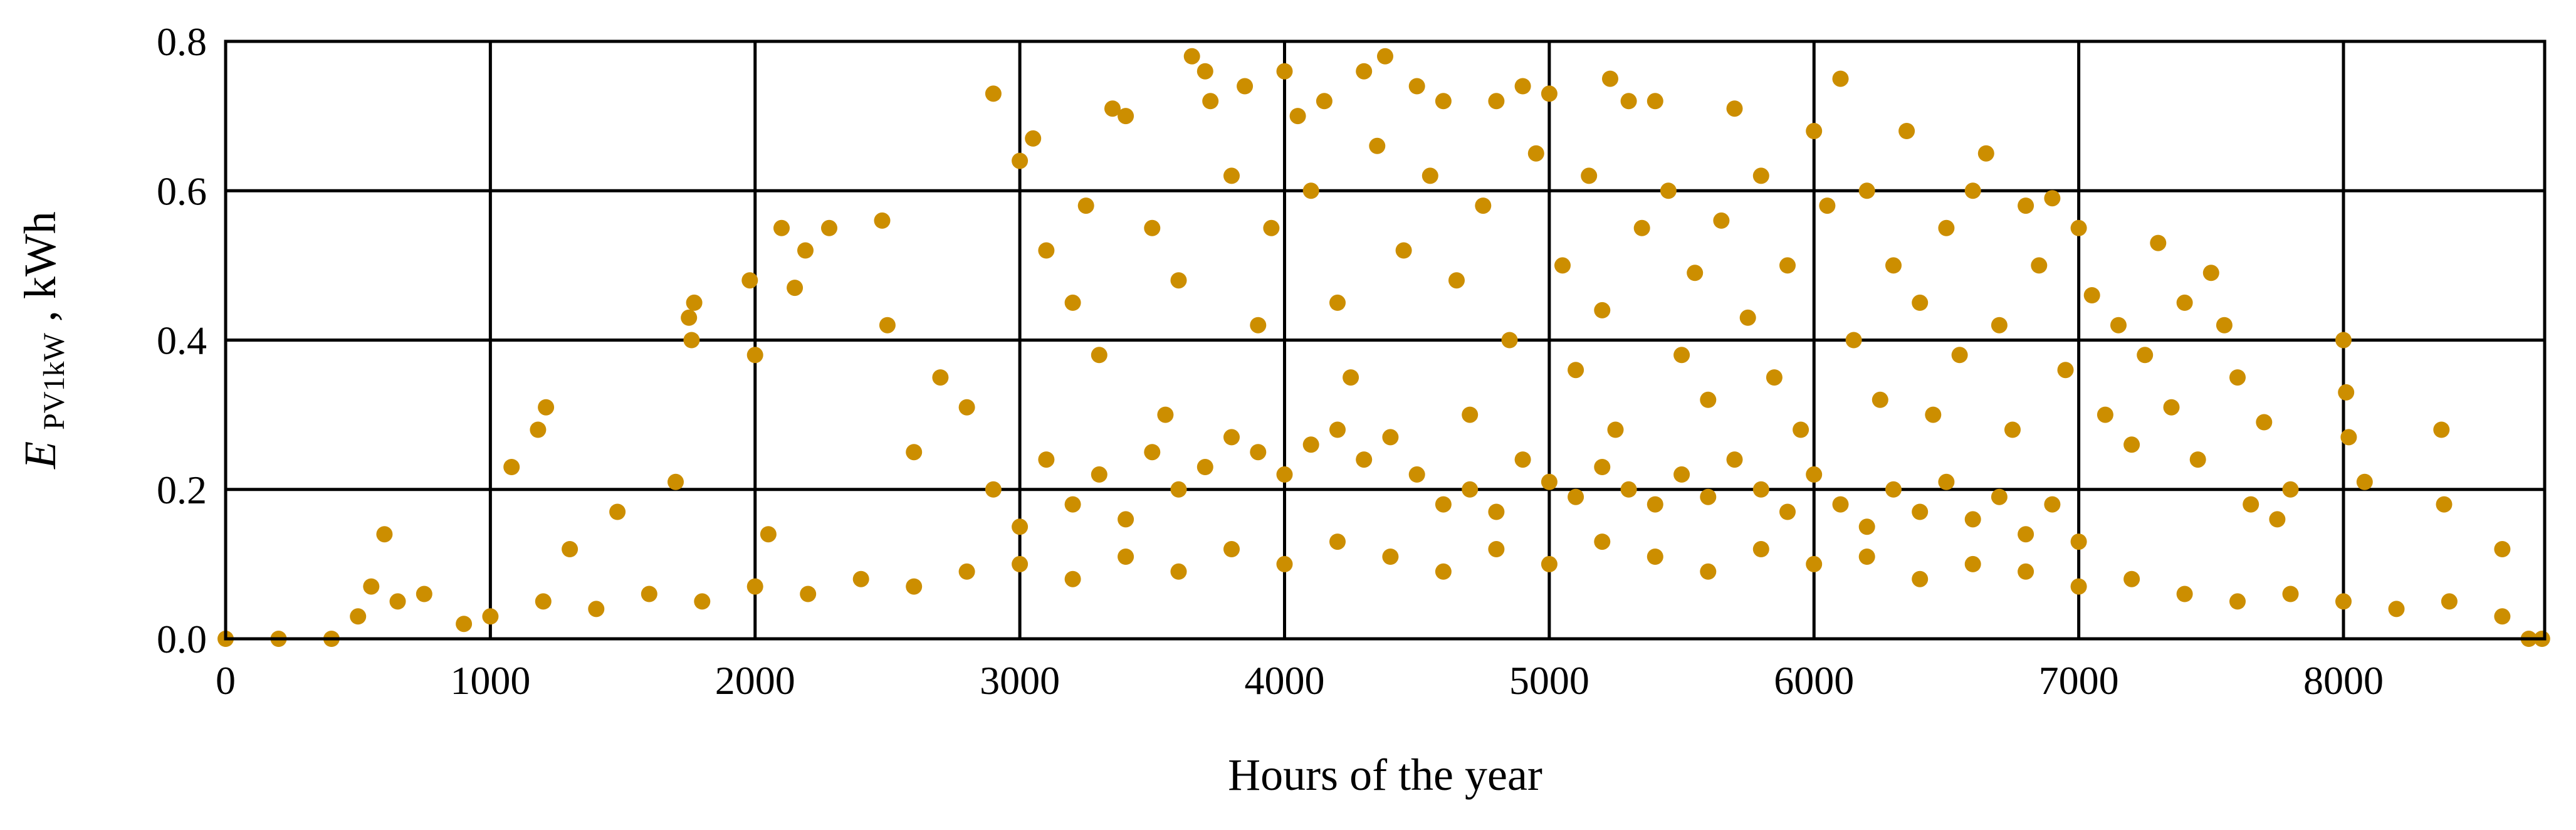  I want to click on y-tick-label: 0.6, so click(182, 191).